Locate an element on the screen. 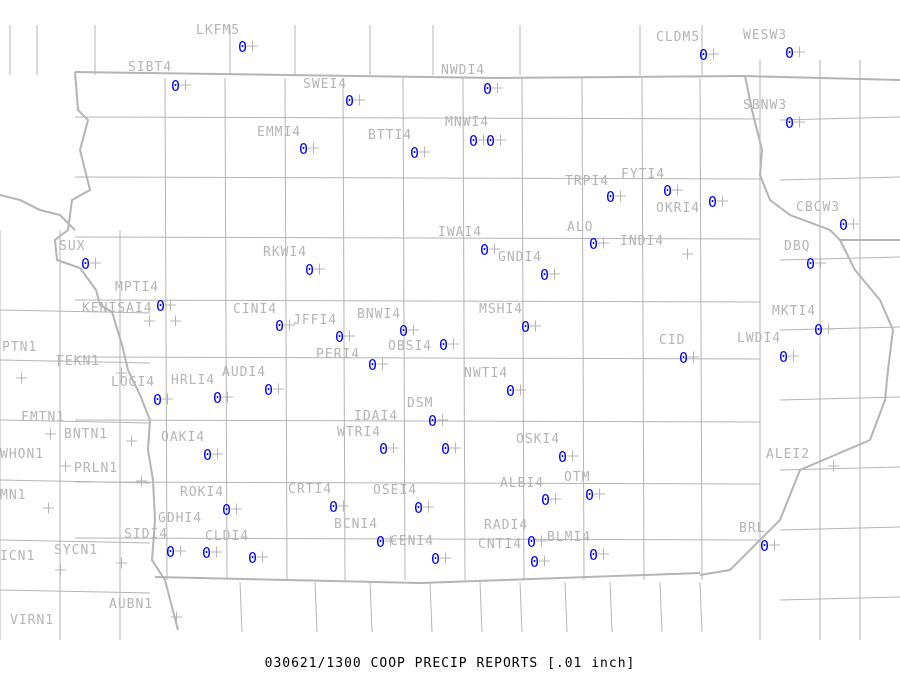 The image size is (900, 700). station-bntn1: BNTN1 is located at coordinates (100, 437).